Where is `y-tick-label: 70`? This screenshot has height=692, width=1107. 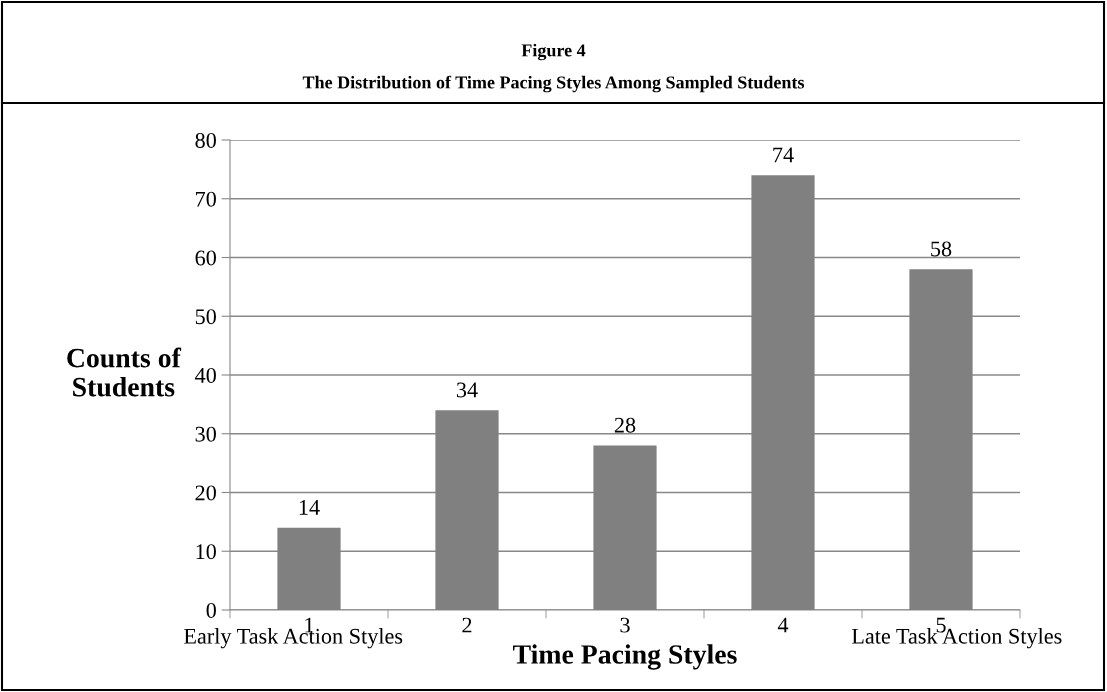
y-tick-label: 70 is located at coordinates (206, 199).